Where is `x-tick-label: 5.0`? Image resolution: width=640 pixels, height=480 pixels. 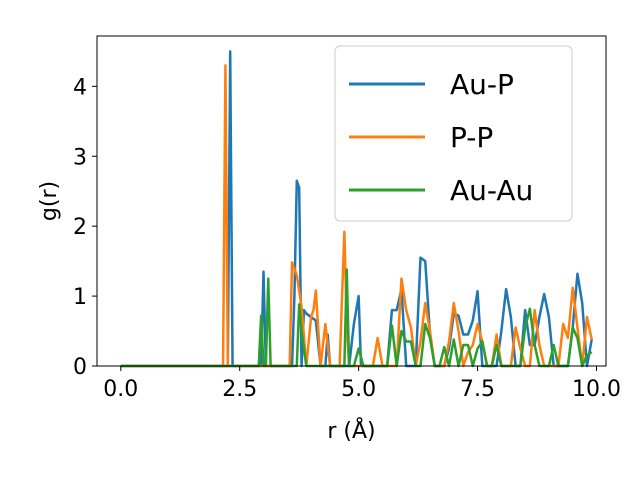
x-tick-label: 5.0 is located at coordinates (358, 389).